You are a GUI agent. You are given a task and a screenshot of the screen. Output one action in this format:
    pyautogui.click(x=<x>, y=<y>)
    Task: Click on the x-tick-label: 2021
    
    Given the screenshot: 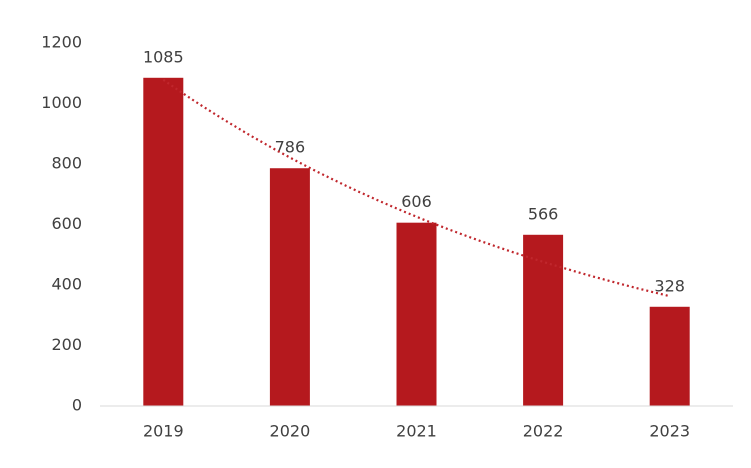 What is the action you would take?
    pyautogui.click(x=416, y=431)
    